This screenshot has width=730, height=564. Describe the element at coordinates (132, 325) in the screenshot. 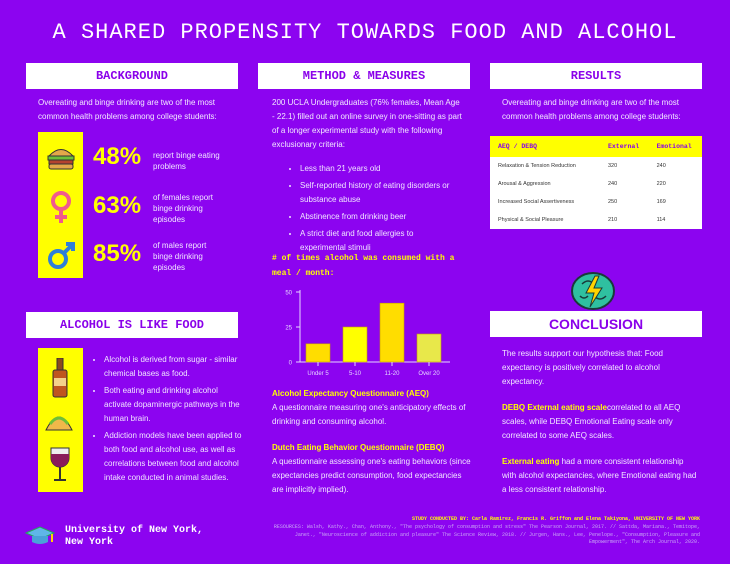

I see `alcohol-header: ALCOHOL IS LIKE FOOD` at that location.